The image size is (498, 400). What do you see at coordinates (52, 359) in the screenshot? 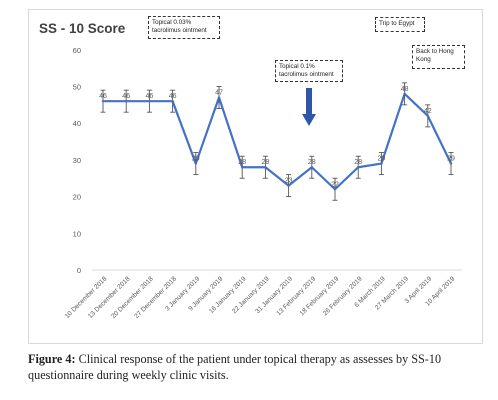
I see `caption-label: Figure 4:` at bounding box center [52, 359].